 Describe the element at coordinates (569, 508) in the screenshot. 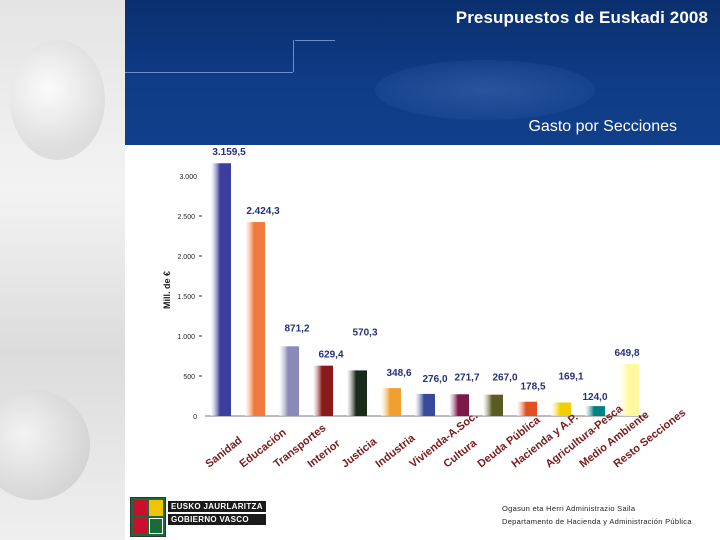

I see `credit-line-basque: Ogasun eta Herri Administrazio Saila` at that location.